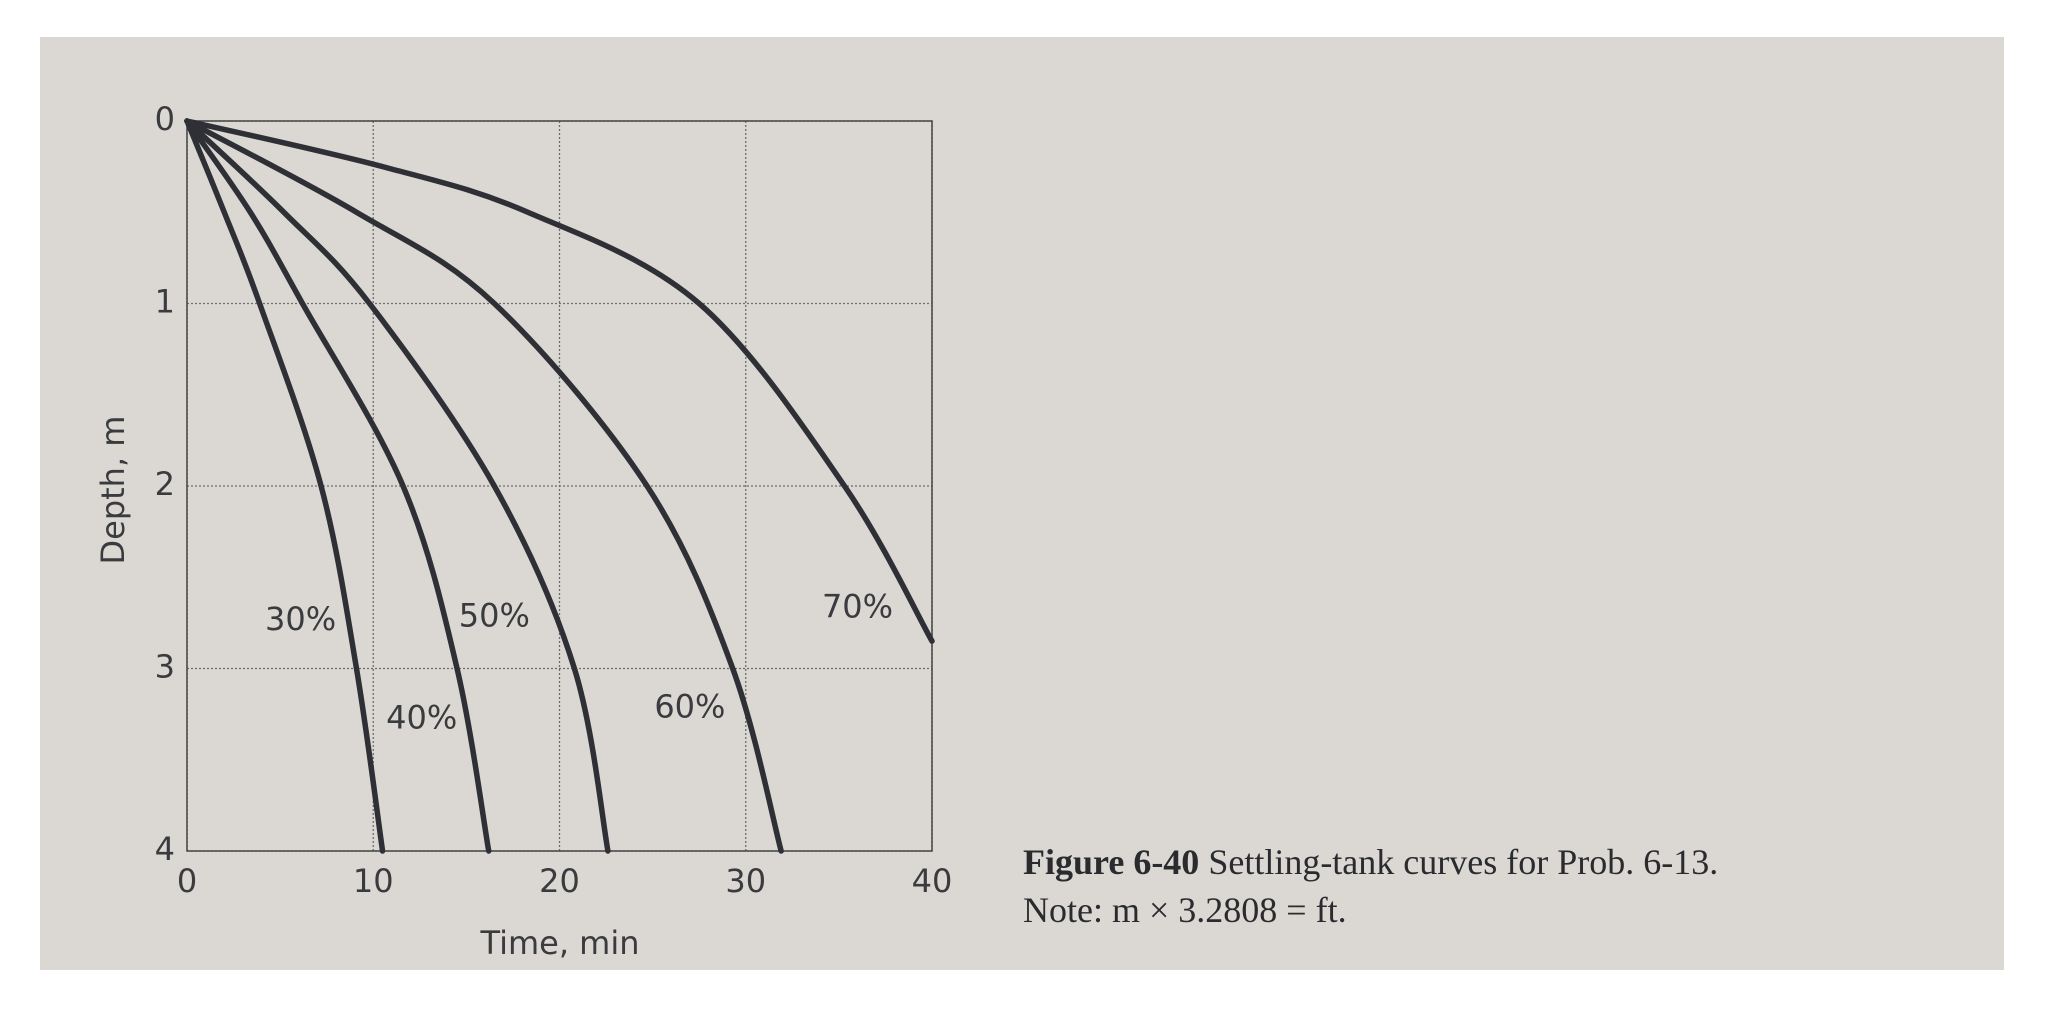 Image resolution: width=2046 pixels, height=1012 pixels. Describe the element at coordinates (494, 615) in the screenshot. I see `curve-label: 50%` at that location.